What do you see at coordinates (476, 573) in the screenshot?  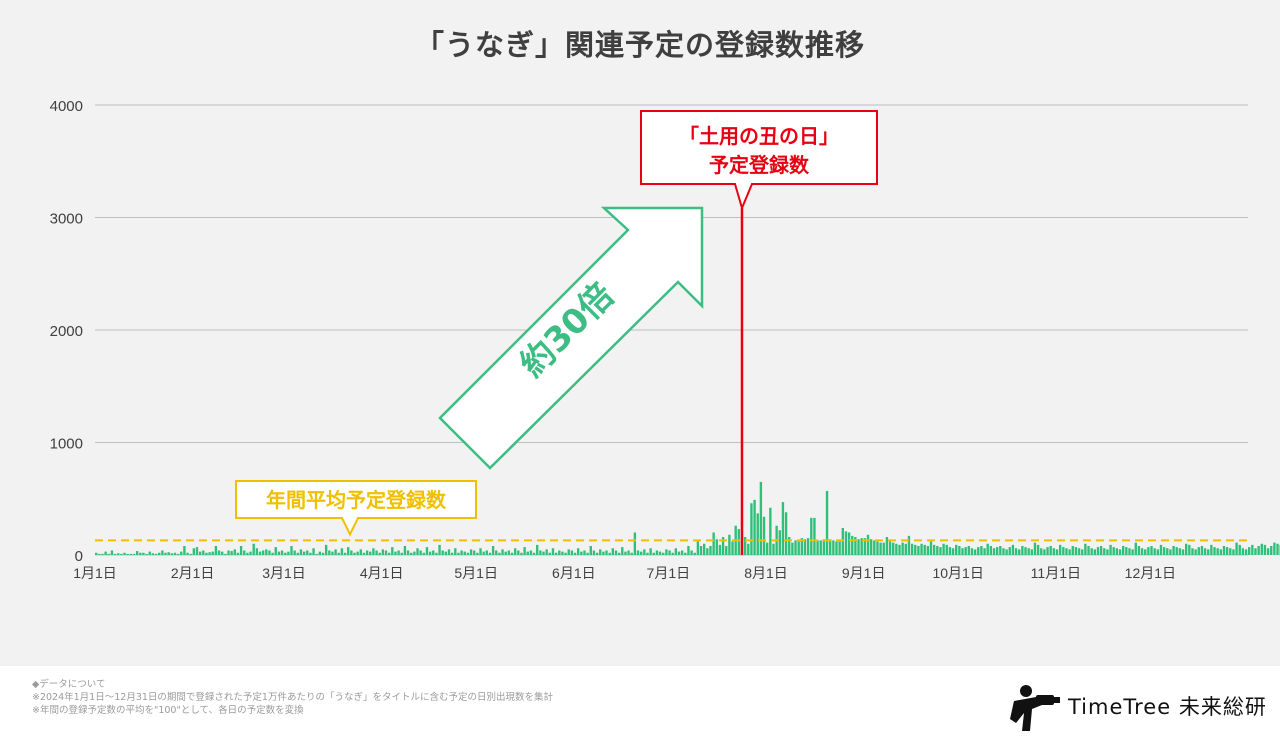 I see `x-tick-label: 5月1日` at bounding box center [476, 573].